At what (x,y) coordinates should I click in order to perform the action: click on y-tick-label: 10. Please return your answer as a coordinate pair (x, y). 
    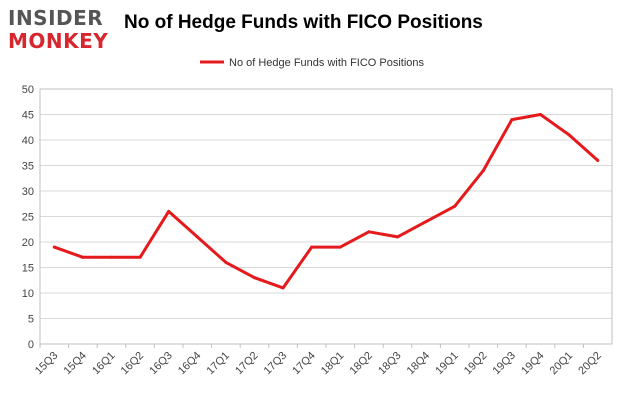
    Looking at the image, I should click on (28, 294).